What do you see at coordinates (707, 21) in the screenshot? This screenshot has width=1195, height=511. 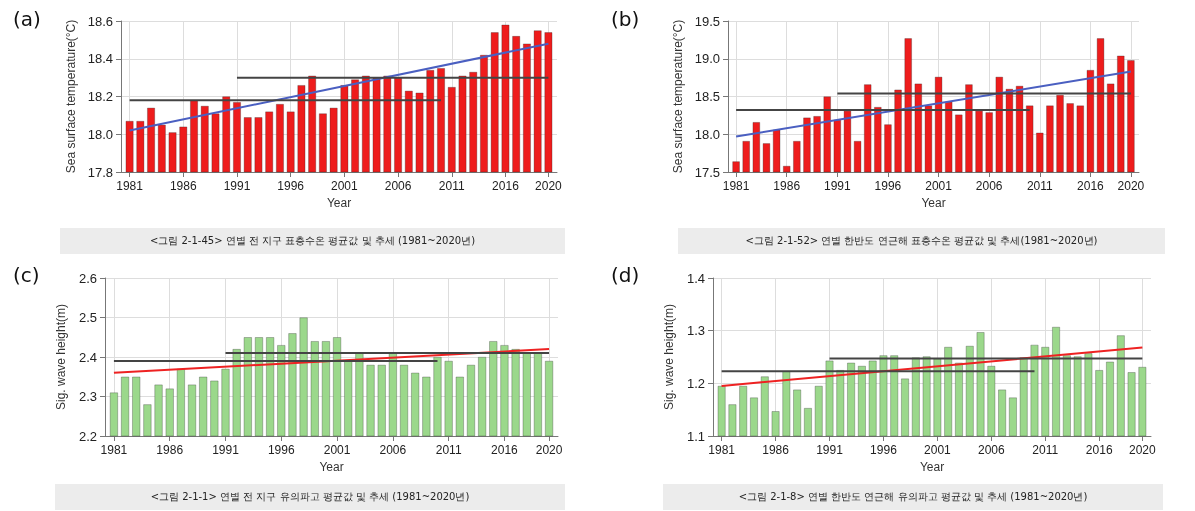 I see `y-tick-label: 19.5` at bounding box center [707, 21].